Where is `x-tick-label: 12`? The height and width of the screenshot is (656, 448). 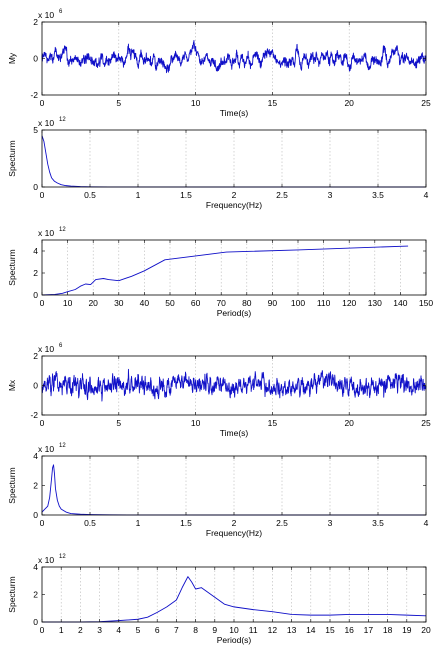
x-tick-label: 12 is located at coordinates (273, 630).